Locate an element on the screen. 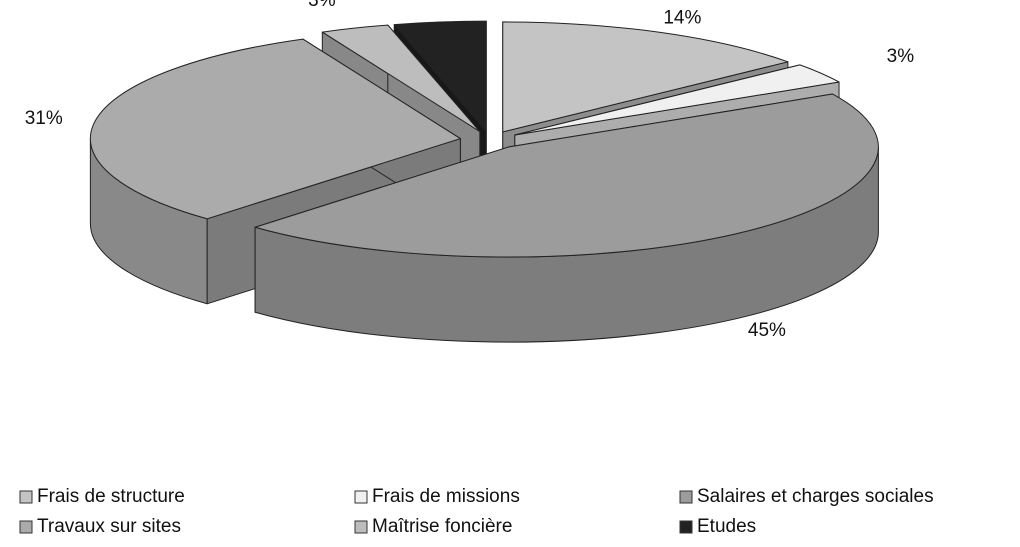 The height and width of the screenshot is (547, 1020). legend-label: Salaires et charges sociales is located at coordinates (815, 496).